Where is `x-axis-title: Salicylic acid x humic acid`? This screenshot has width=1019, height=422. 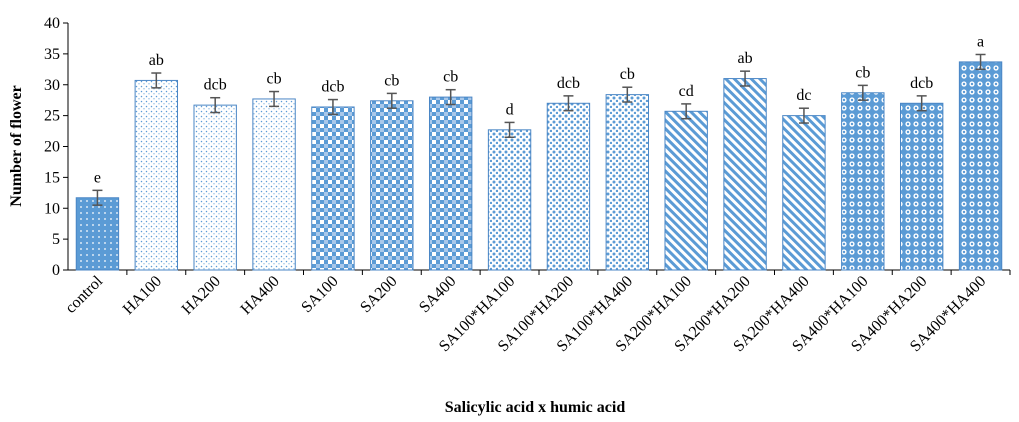
x-axis-title: Salicylic acid x humic acid is located at coordinates (535, 407).